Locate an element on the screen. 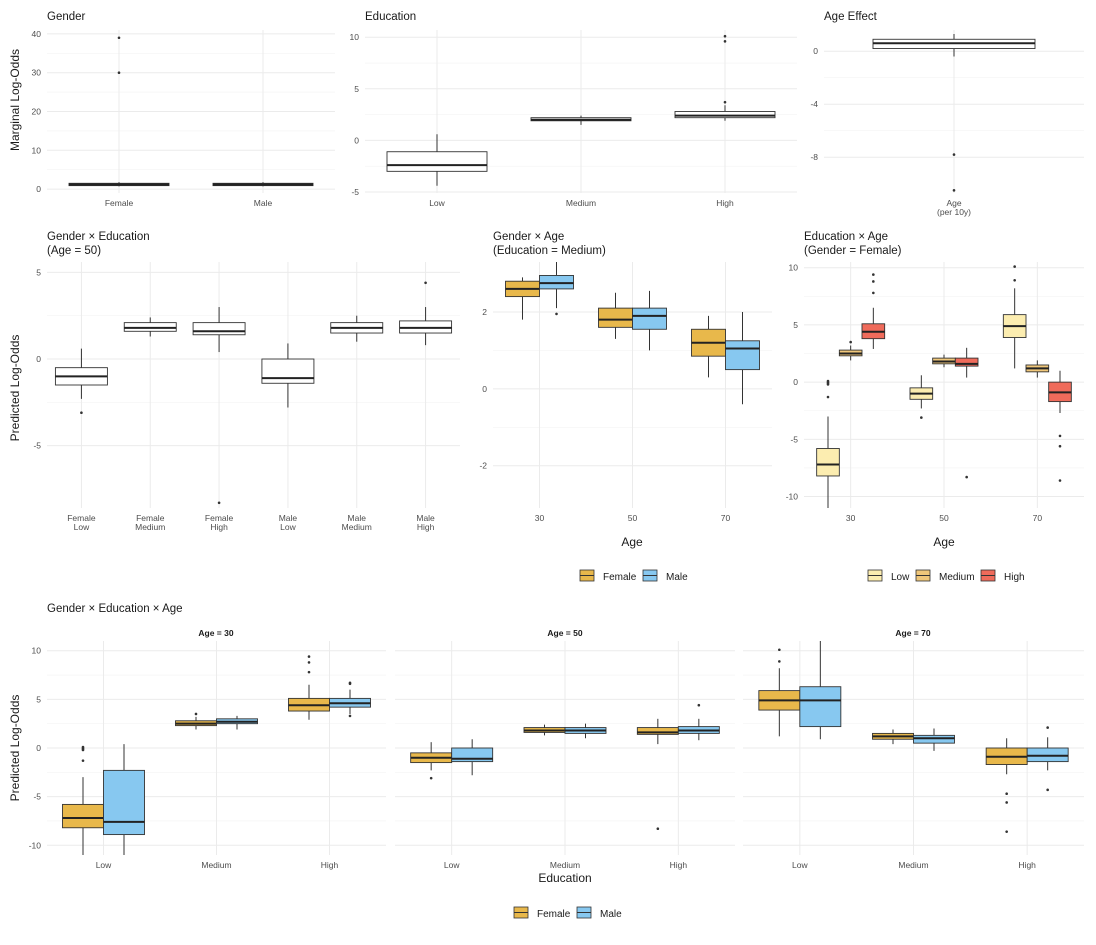  legend-label-high: High is located at coordinates (1014, 577).